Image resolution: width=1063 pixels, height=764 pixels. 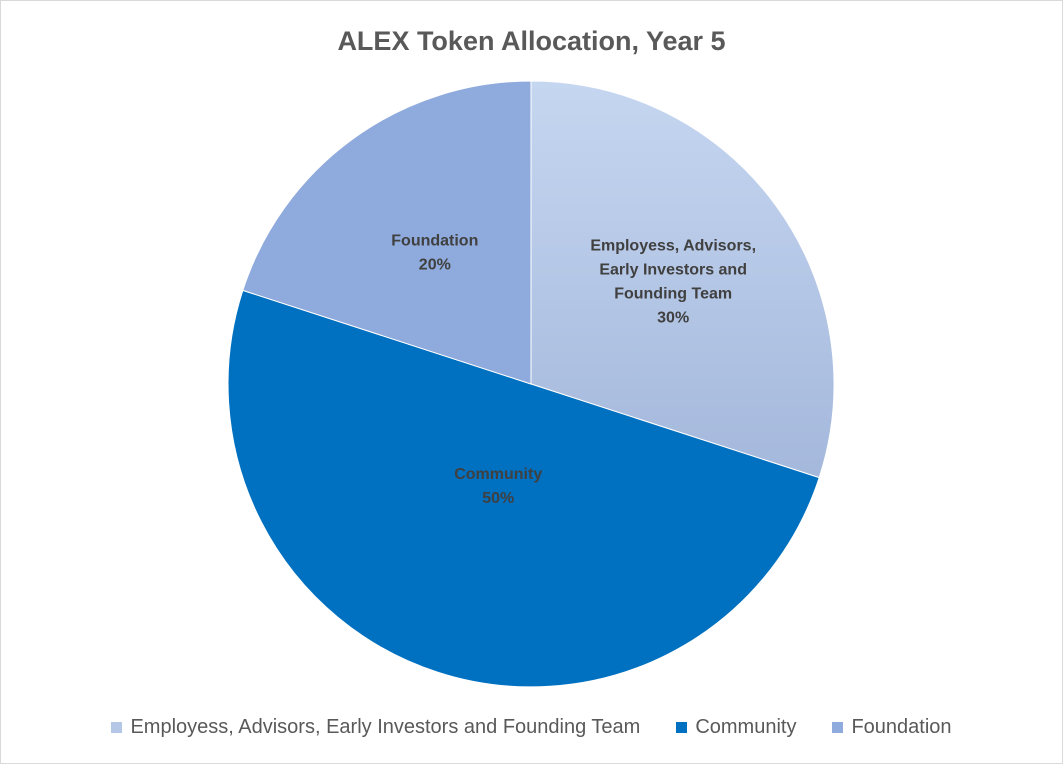 I want to click on slice-value-foundation: 20%, so click(x=435, y=265).